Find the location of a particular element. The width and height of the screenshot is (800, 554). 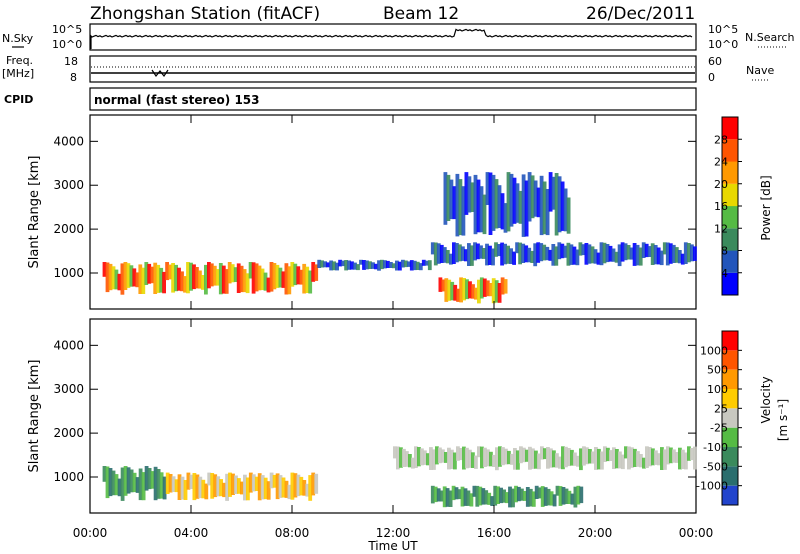

velocity-y-axis-label: Slant Range [km] is located at coordinates (34, 416).